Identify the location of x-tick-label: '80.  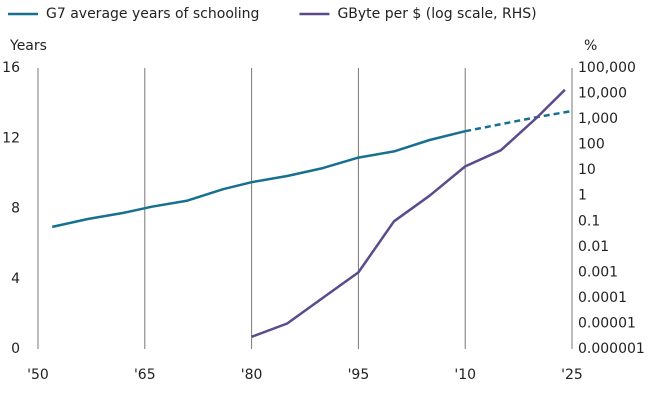
(252, 375).